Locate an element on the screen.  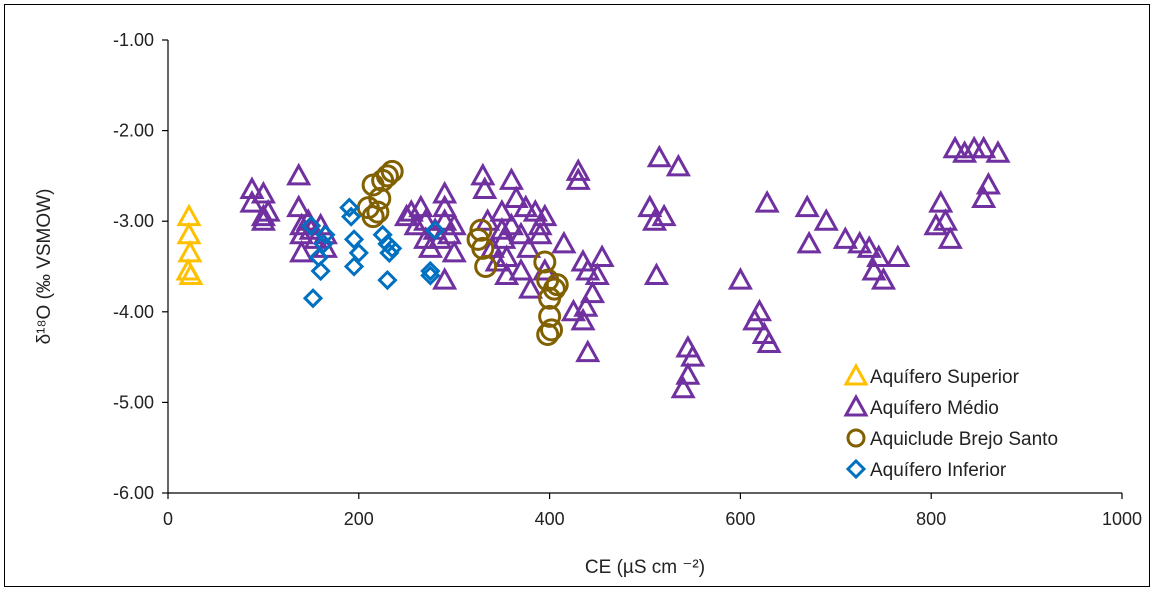
y-tick-label: -2.00 is located at coordinates (133, 131).